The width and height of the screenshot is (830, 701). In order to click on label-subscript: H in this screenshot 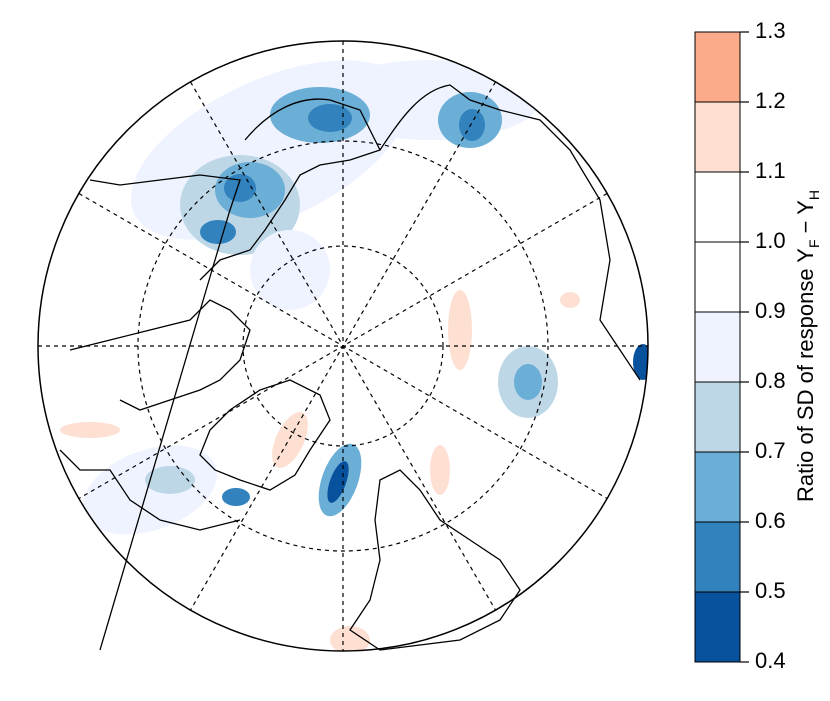, I will do `click(814, 195)`.